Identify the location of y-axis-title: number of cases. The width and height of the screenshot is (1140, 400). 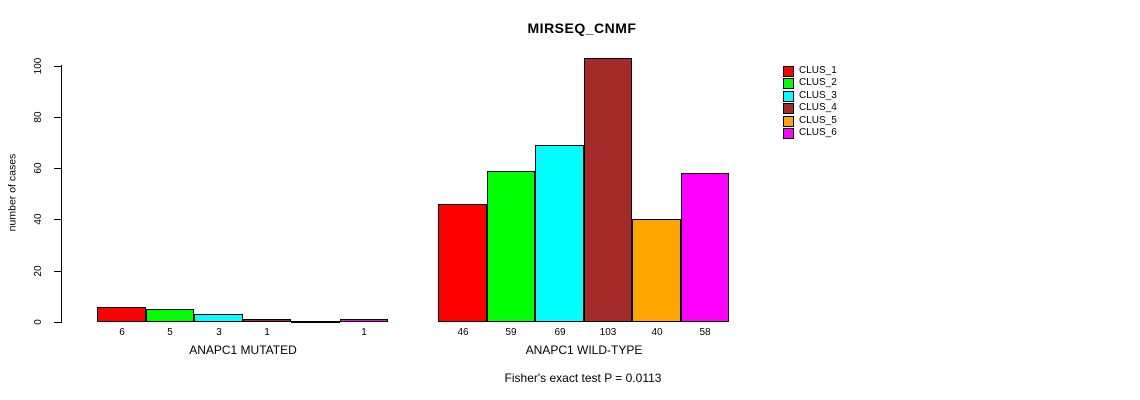
(12, 192).